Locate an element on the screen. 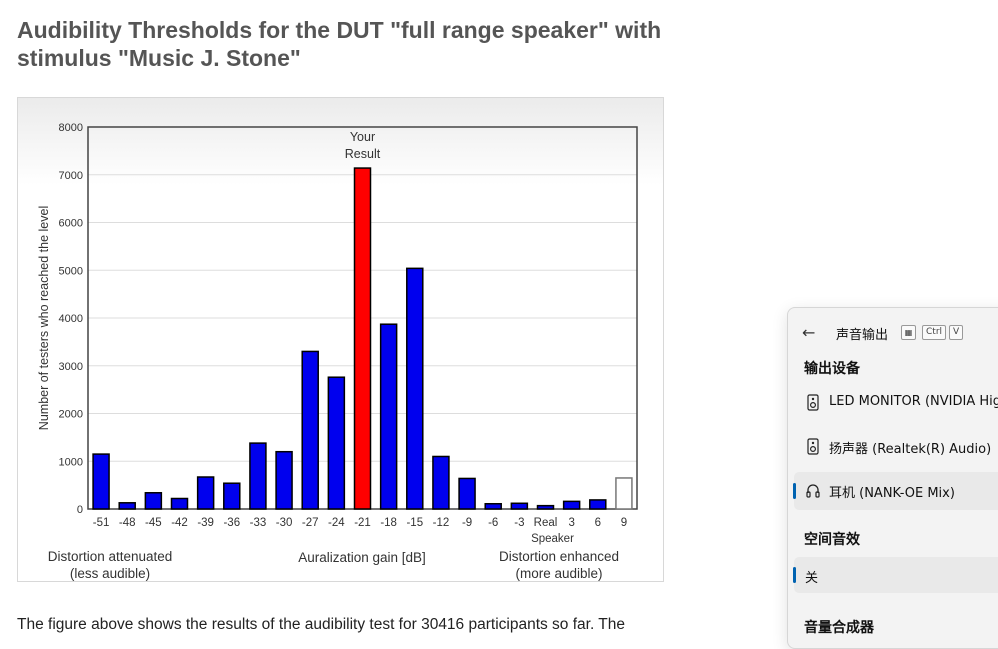  device-item-led-monitor: LED MONITOR (NVIDIA High is located at coordinates (896, 403).